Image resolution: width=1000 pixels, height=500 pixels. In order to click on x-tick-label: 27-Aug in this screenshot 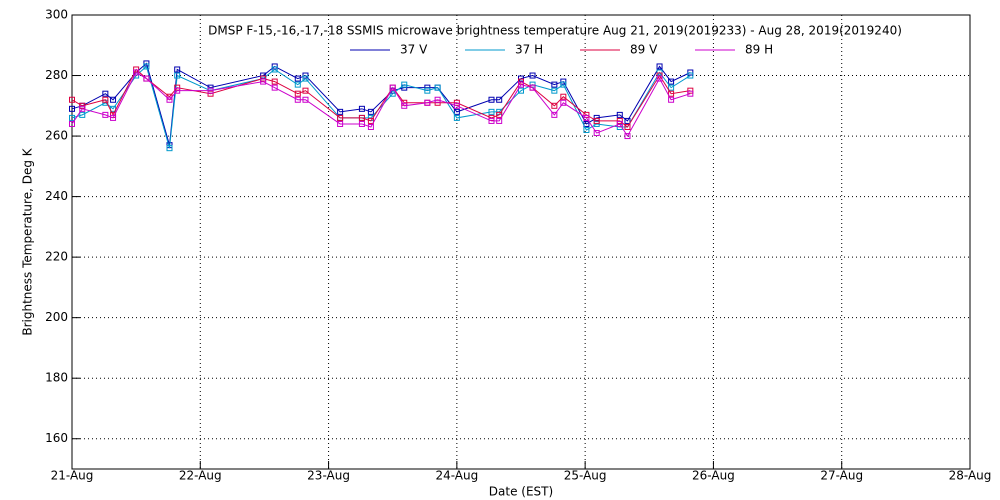, I will do `click(841, 476)`.